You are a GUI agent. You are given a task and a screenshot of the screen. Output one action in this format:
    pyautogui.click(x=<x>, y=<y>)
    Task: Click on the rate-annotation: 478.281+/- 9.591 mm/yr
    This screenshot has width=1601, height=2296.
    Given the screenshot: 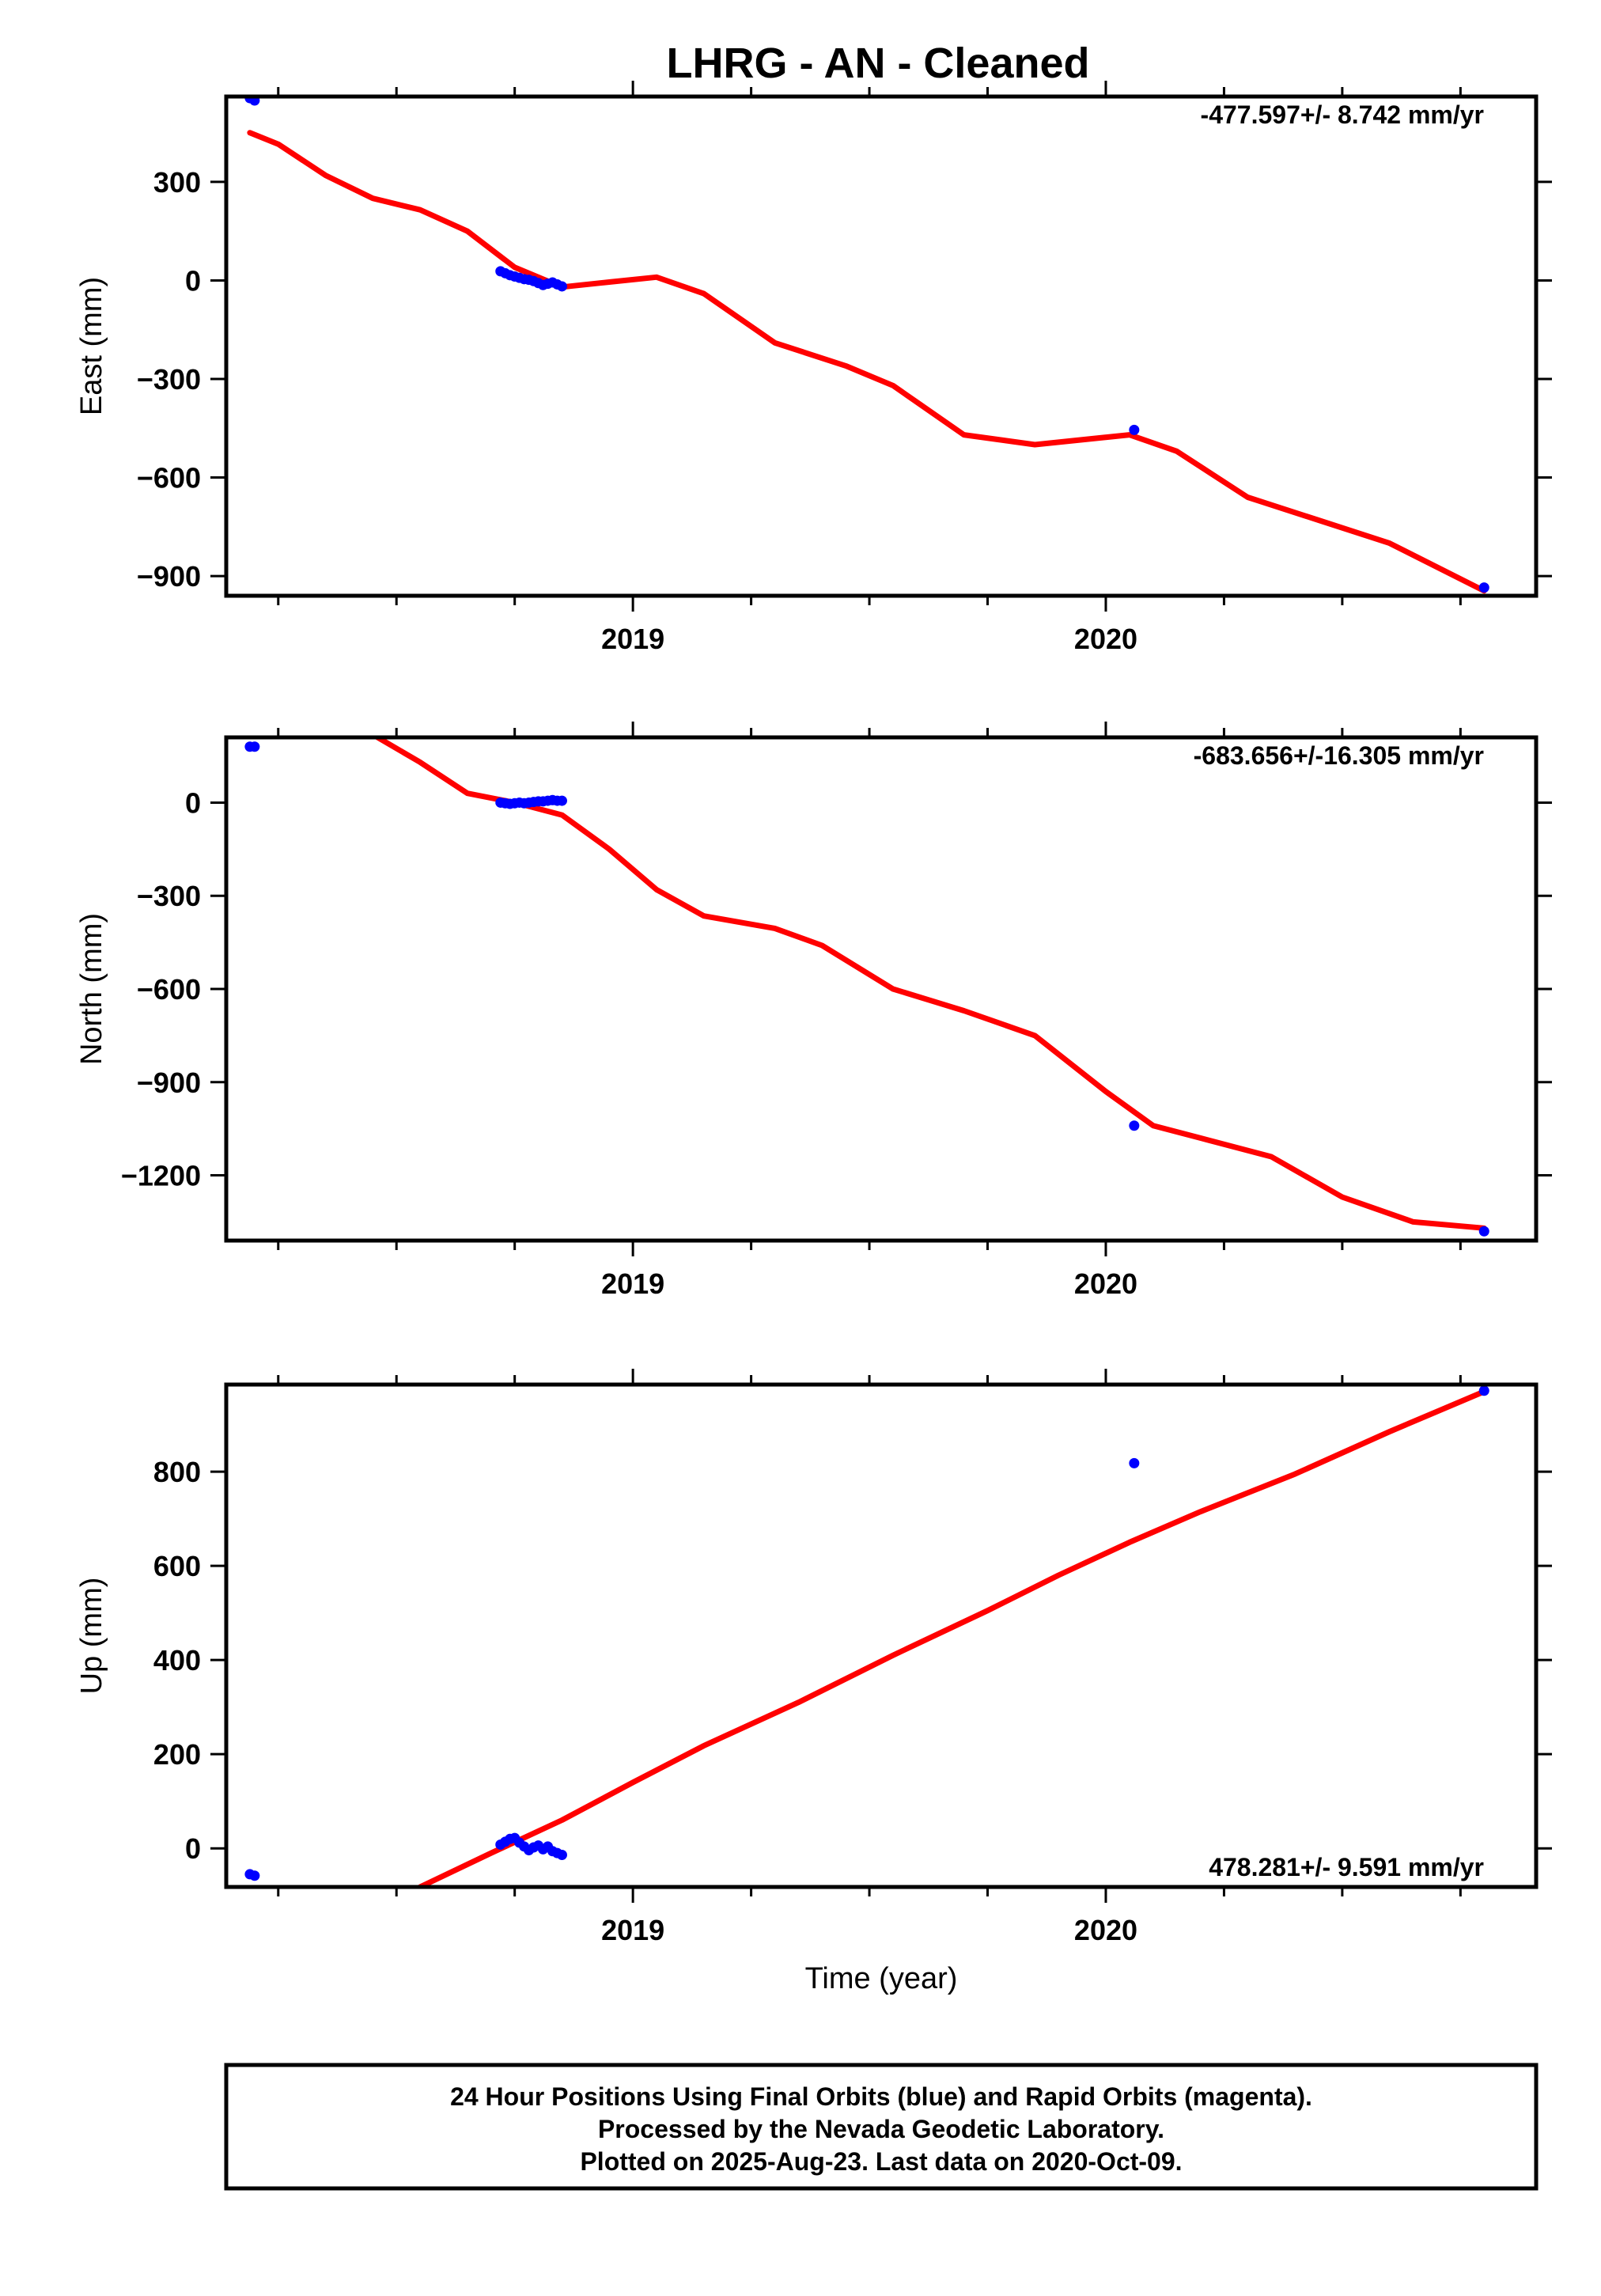 What is the action you would take?
    pyautogui.click(x=1347, y=1867)
    